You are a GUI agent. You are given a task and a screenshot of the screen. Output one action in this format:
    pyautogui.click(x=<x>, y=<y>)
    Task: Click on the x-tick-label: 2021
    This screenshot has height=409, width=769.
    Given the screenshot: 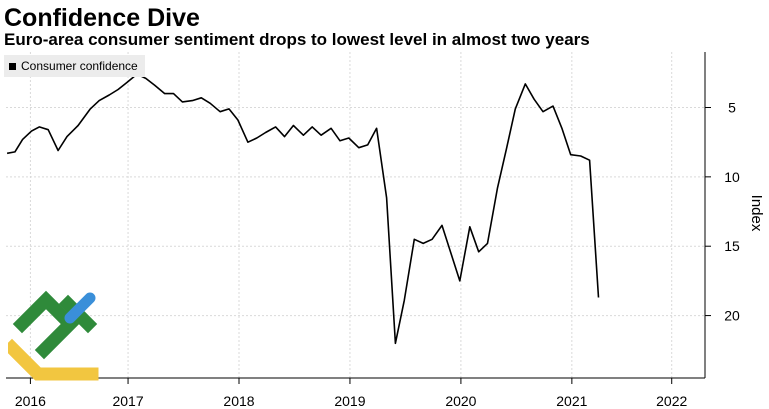 What is the action you would take?
    pyautogui.click(x=571, y=401)
    